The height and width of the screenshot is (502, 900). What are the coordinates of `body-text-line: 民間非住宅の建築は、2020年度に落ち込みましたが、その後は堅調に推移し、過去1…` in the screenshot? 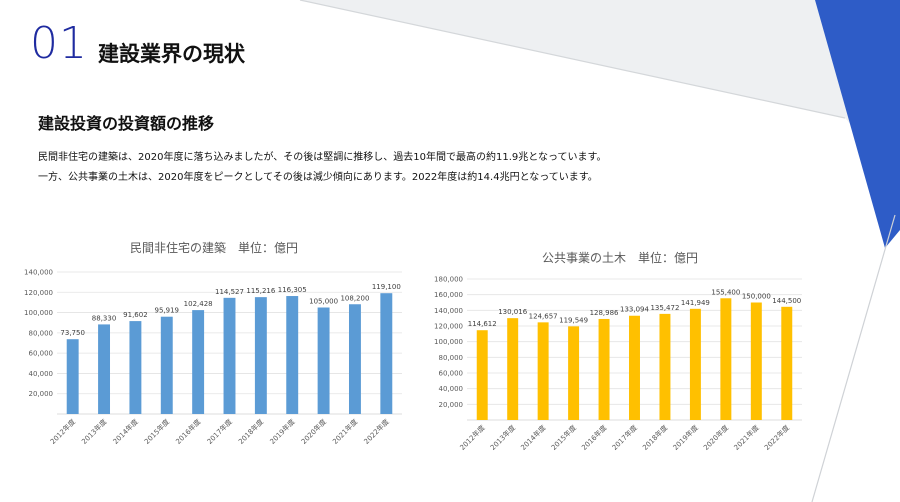 It's located at (322, 157).